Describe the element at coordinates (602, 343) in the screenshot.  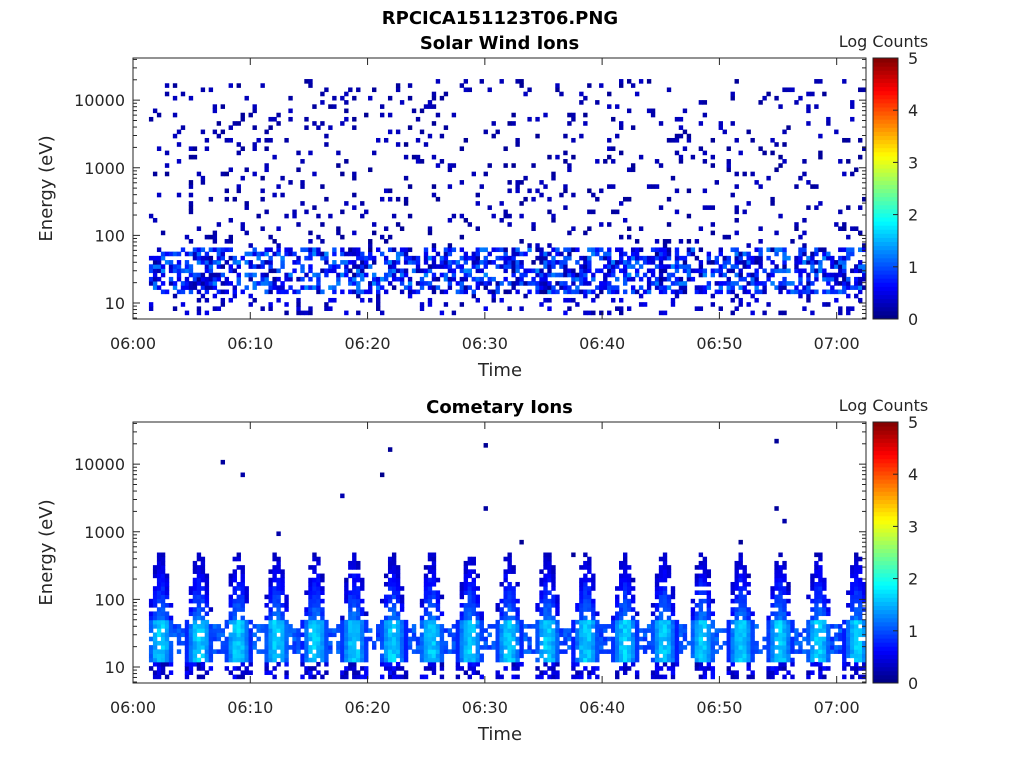
I see `x-tick-label: 06:40` at that location.